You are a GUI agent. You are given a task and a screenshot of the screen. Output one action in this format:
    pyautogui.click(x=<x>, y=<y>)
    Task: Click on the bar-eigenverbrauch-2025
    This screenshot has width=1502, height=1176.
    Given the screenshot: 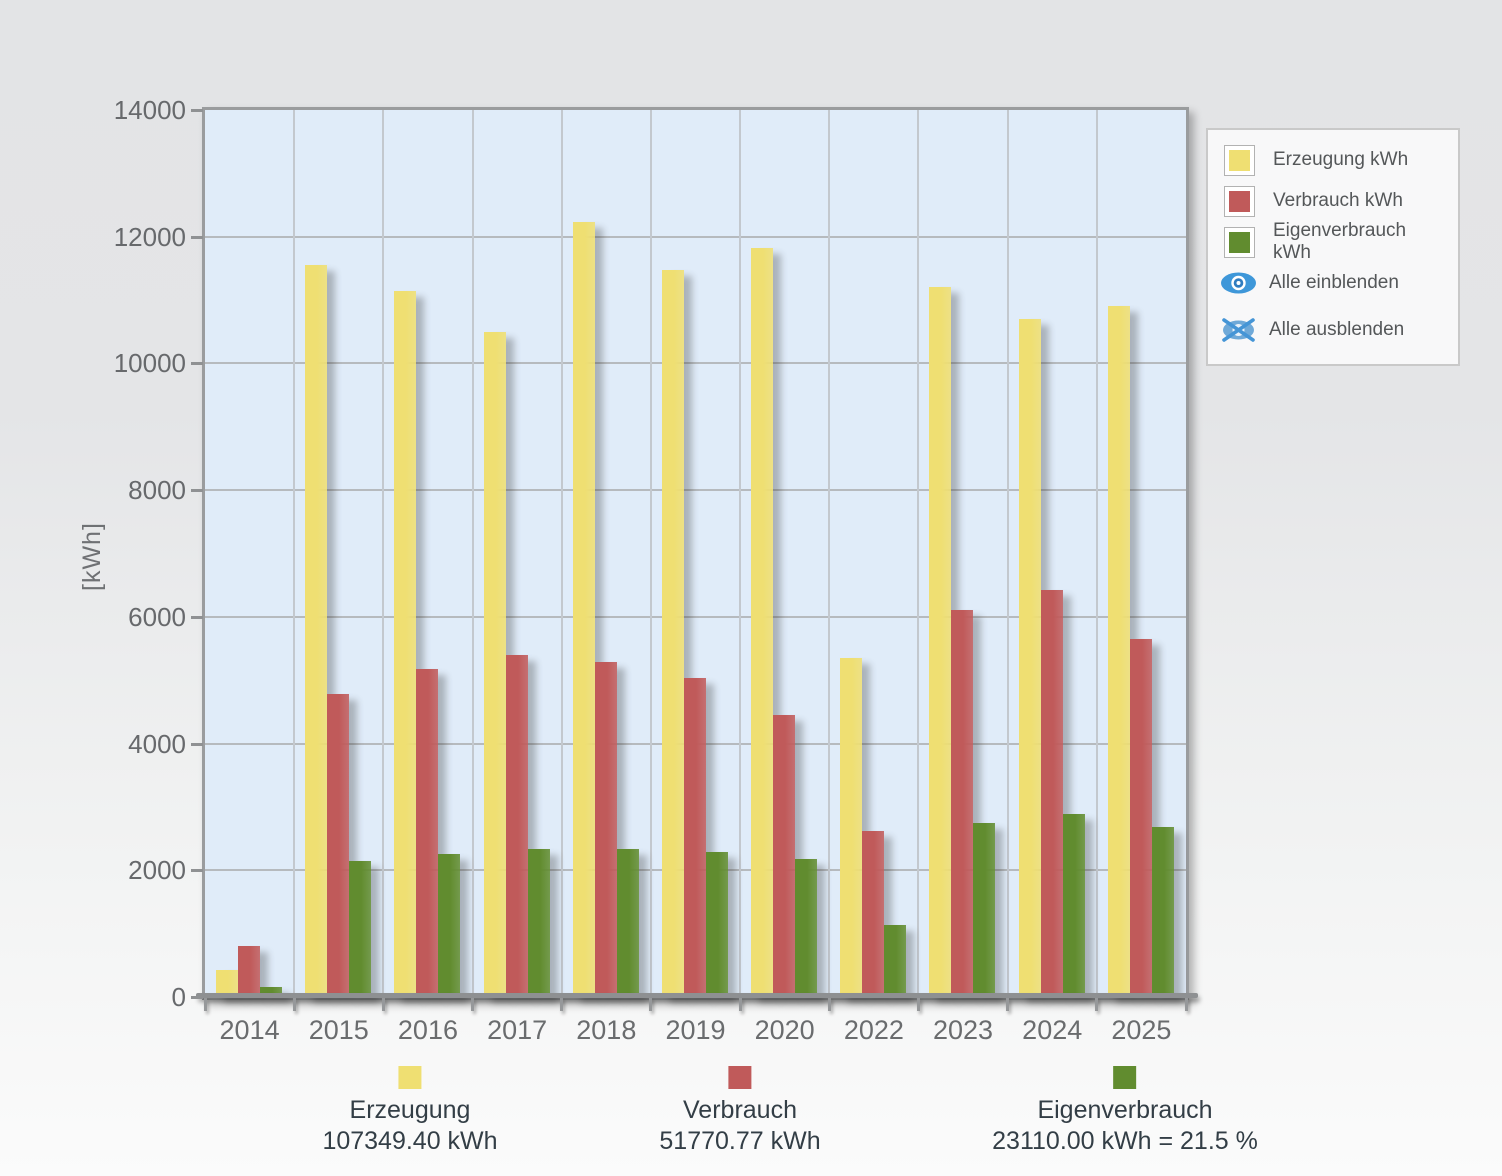 What is the action you would take?
    pyautogui.click(x=1162, y=911)
    